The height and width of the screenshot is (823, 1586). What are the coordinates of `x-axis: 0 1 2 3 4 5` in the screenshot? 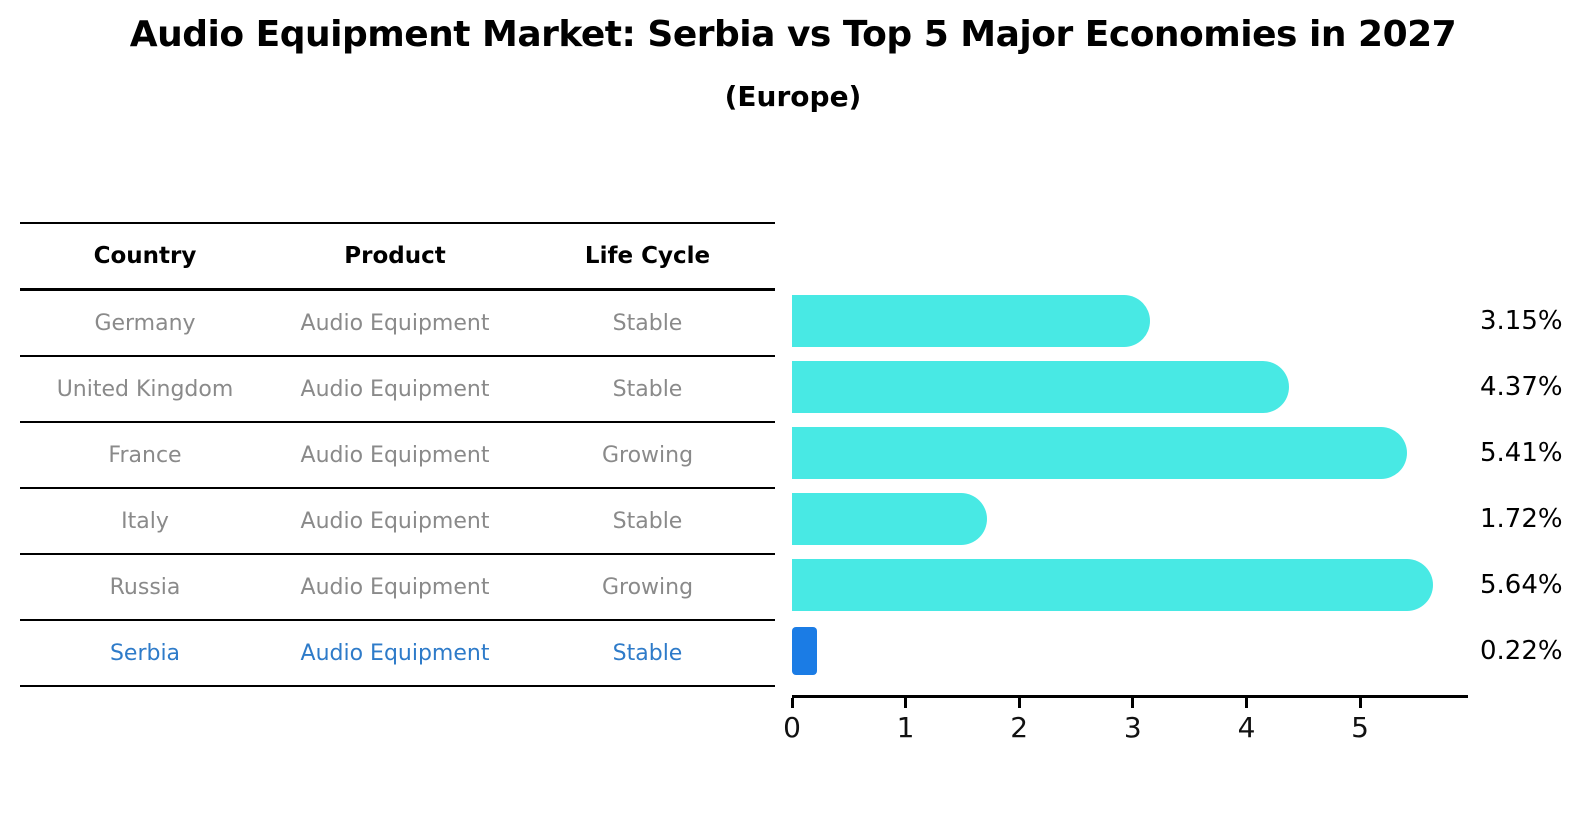 It's located at (1125, 719).